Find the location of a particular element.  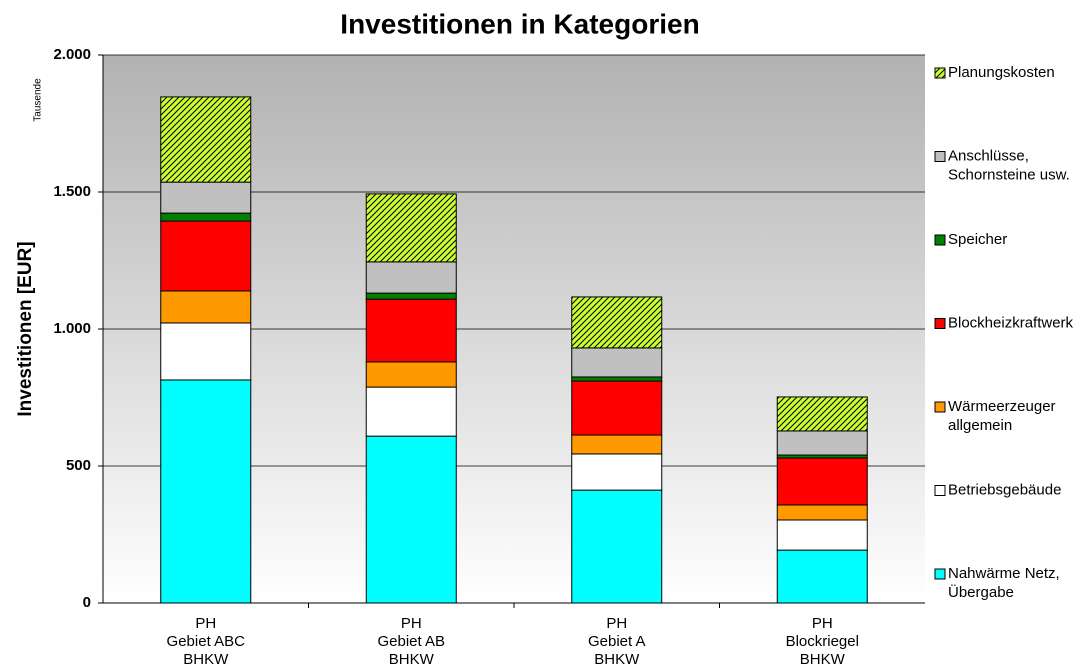

x-tick-label: PH Gebiet A BHKW is located at coordinates (617, 641).